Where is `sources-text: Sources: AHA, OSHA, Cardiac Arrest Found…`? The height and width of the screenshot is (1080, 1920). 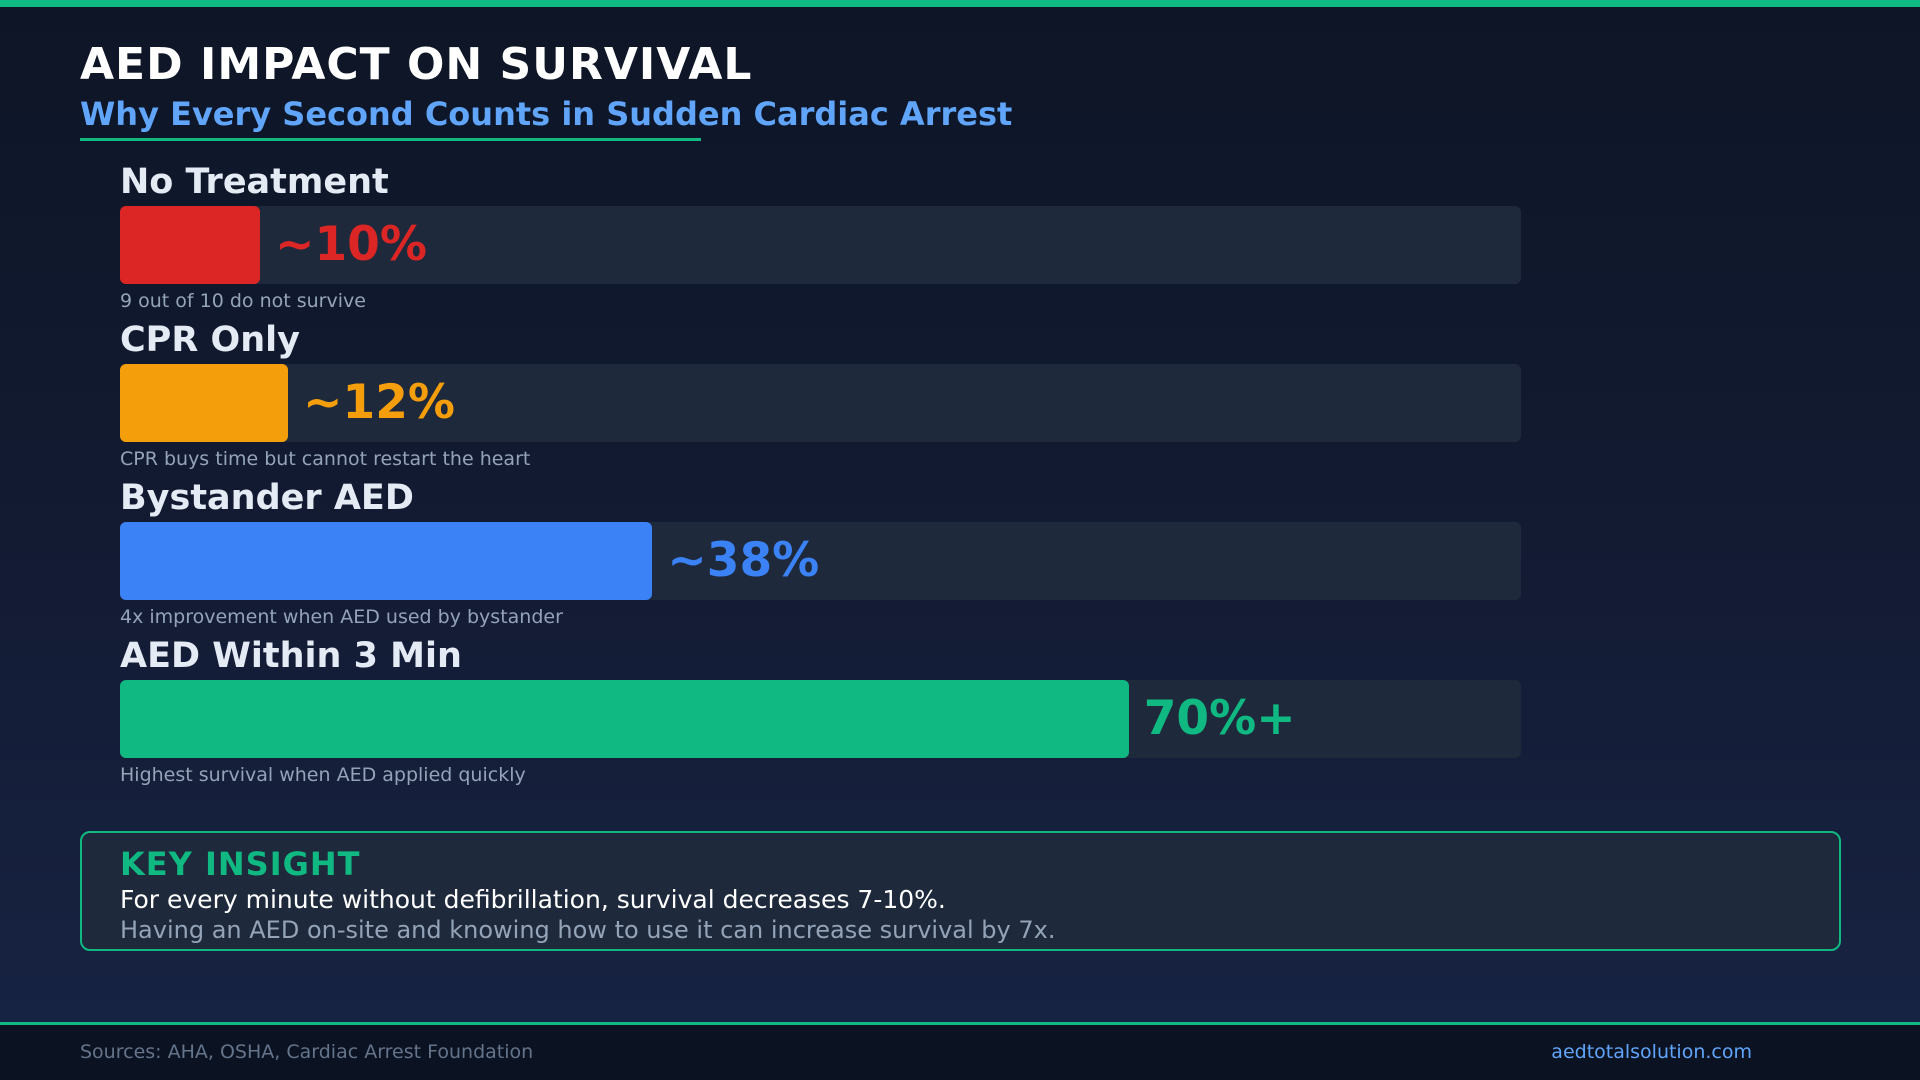
sources-text: Sources: AHA, OSHA, Cardiac Arrest Found… is located at coordinates (307, 1052).